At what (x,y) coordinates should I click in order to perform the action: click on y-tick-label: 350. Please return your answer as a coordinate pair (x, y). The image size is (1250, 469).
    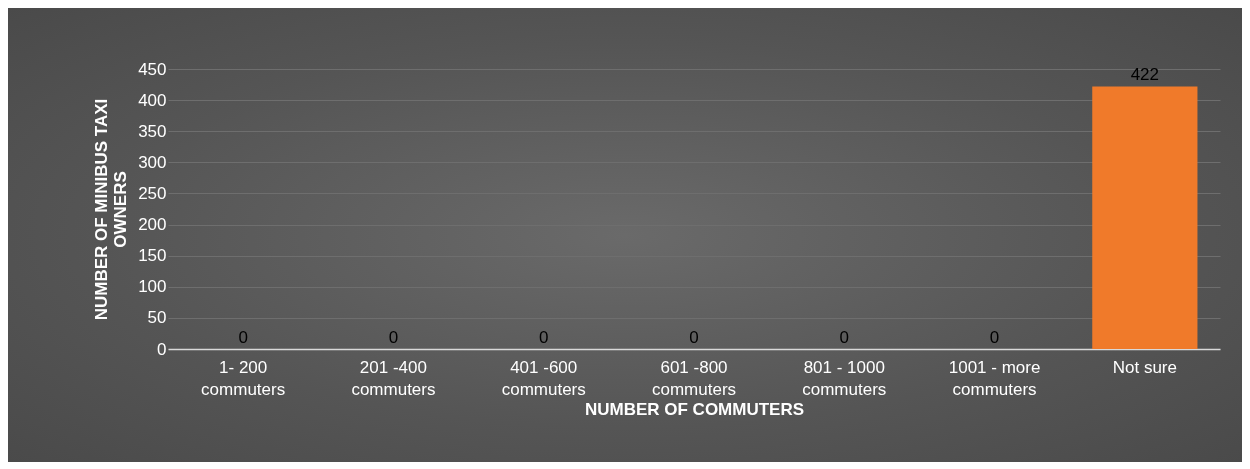
    Looking at the image, I should click on (152, 131).